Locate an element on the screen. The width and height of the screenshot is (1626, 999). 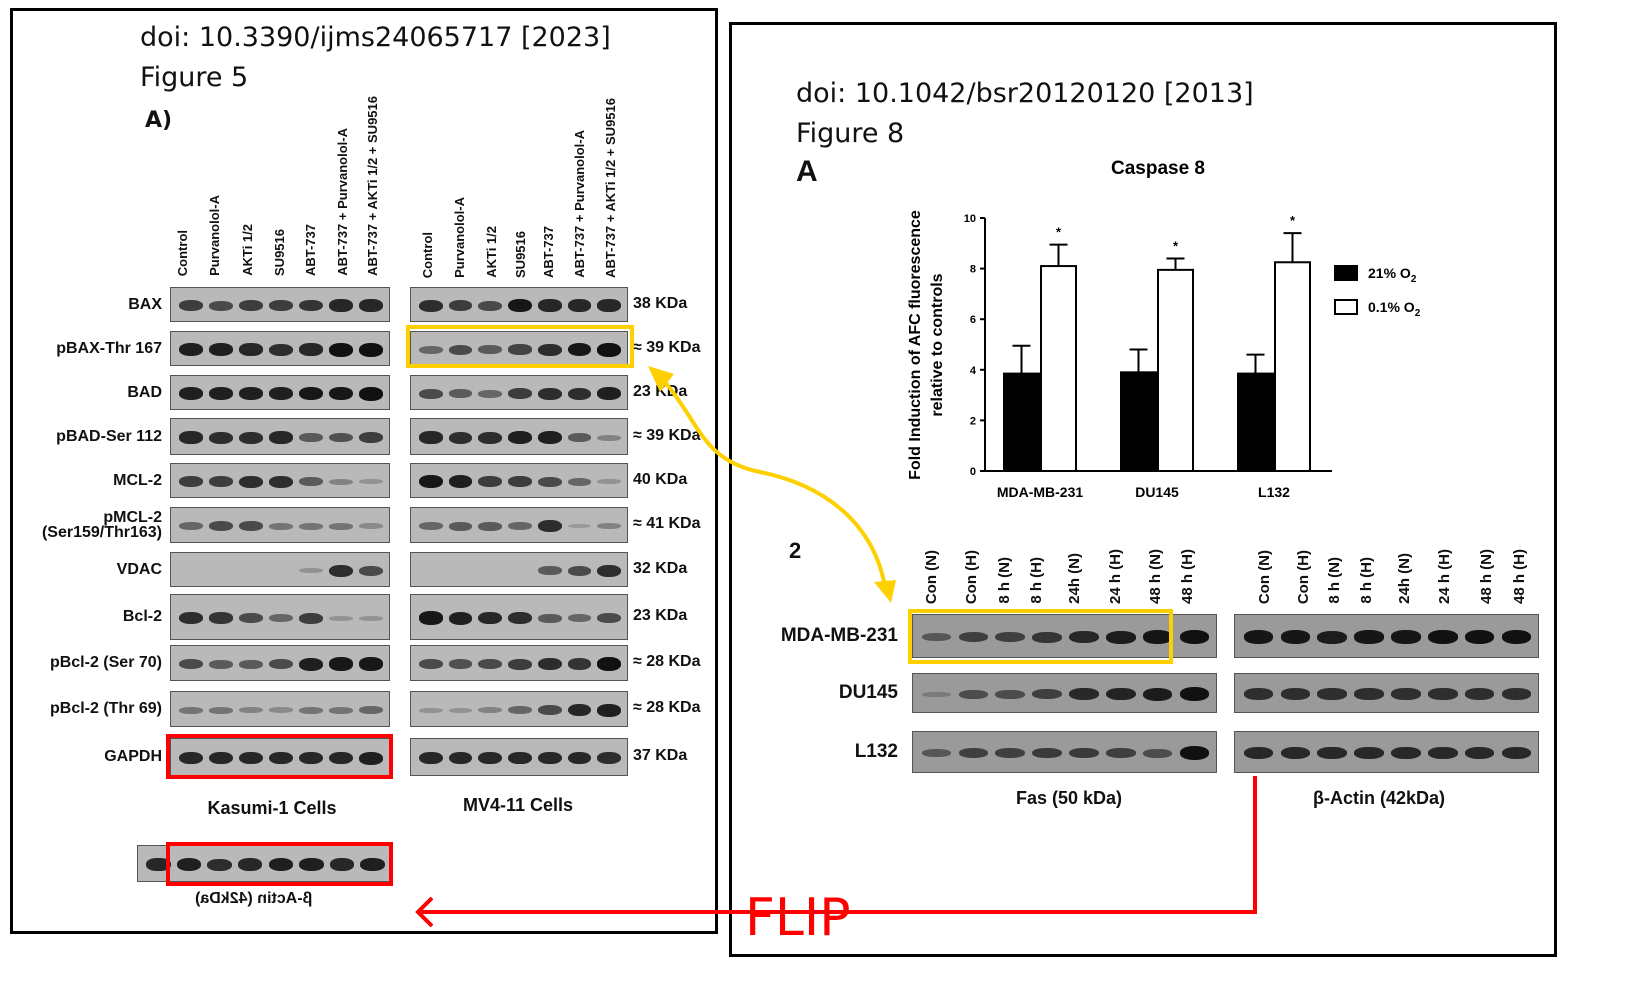
protein-name: pBAX-Thr 167 is located at coordinates (109, 348).